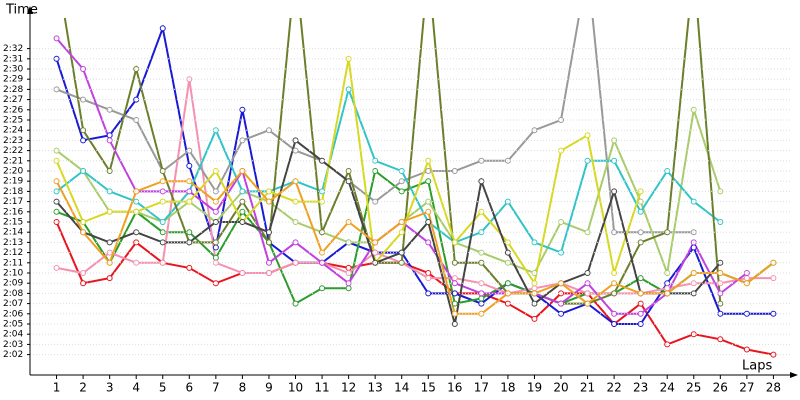 The width and height of the screenshot is (800, 400). Describe the element at coordinates (13, 335) in the screenshot. I see `y-tick-label: 2:04` at that location.